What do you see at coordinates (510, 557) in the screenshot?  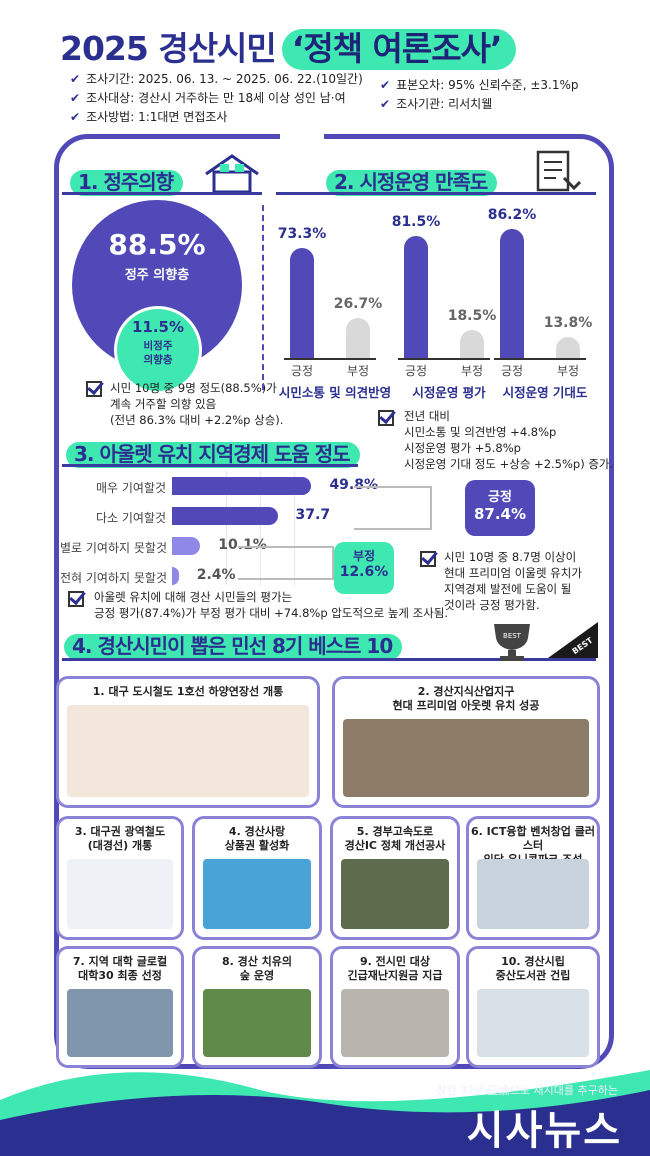 I see `note-line: 시민 10명 중 8.7명 이상이` at bounding box center [510, 557].